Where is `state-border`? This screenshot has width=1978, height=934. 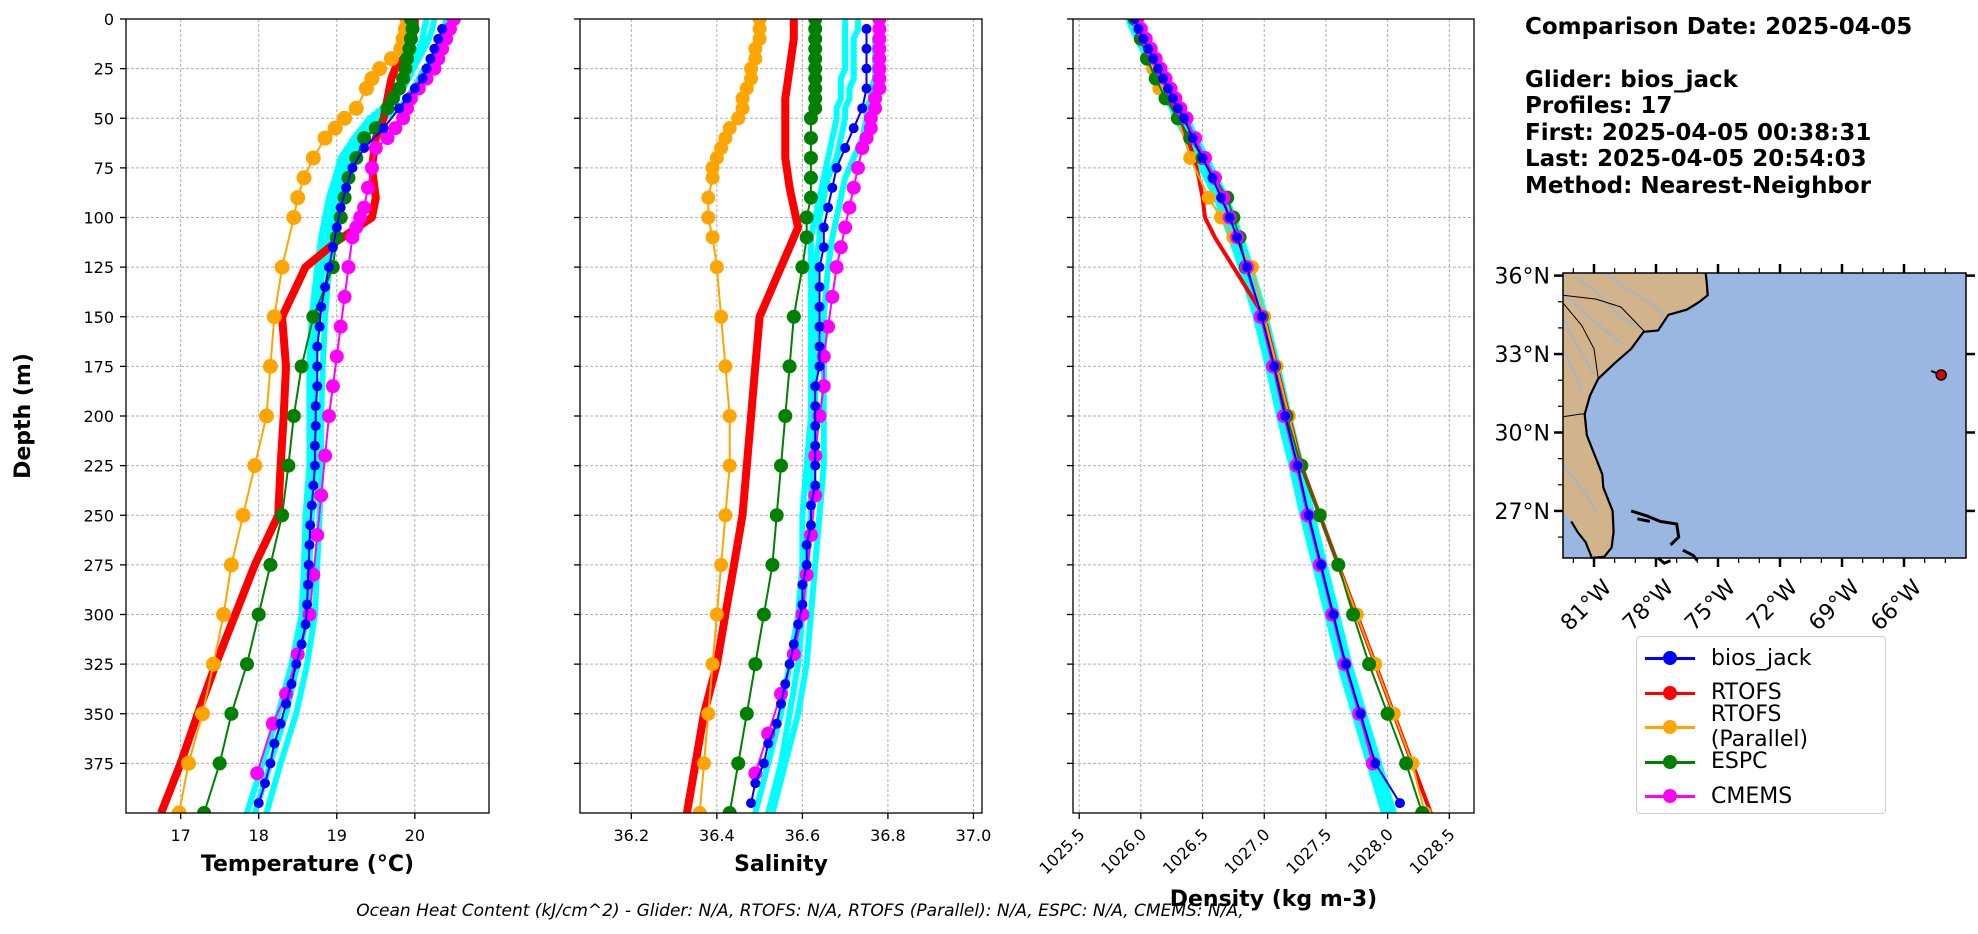
state-border is located at coordinates (1573, 415).